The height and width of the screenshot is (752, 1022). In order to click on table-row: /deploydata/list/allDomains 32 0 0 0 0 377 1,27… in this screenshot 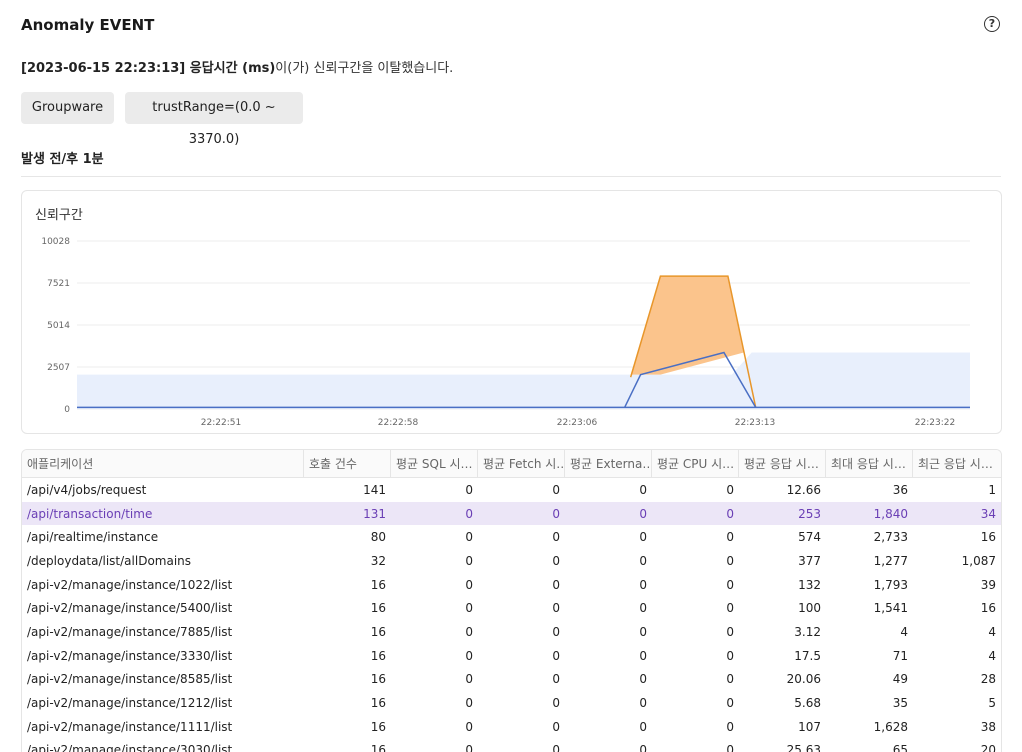, I will do `click(511, 561)`.